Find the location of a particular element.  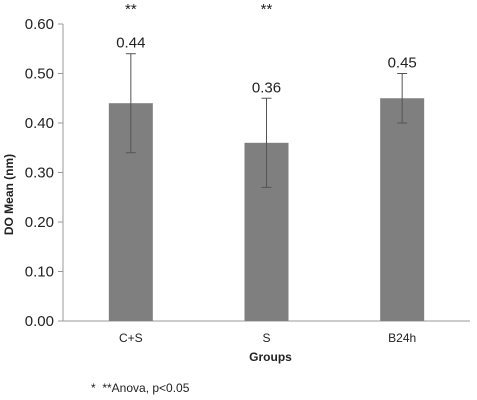

y-tick-label: 0.30 is located at coordinates (39, 173).